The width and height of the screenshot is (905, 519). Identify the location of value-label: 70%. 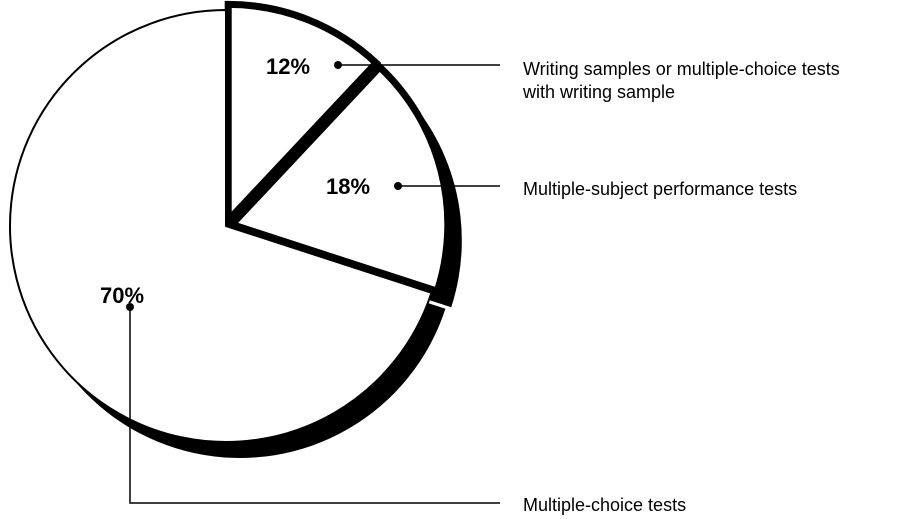
(122, 295).